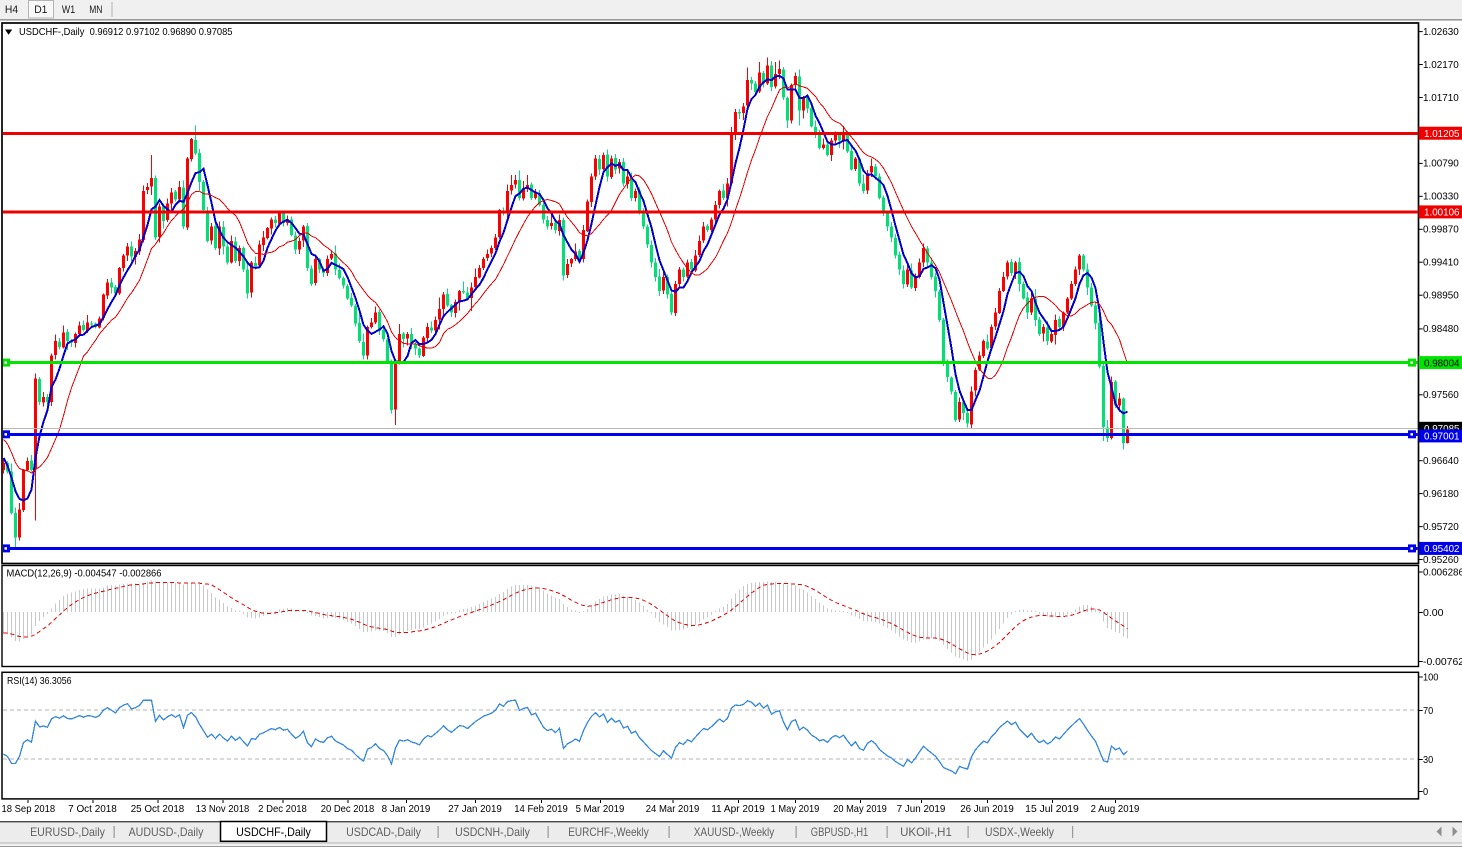 The image size is (1462, 847). What do you see at coordinates (1441, 32) in the screenshot?
I see `svg-text: 1.02630` at bounding box center [1441, 32].